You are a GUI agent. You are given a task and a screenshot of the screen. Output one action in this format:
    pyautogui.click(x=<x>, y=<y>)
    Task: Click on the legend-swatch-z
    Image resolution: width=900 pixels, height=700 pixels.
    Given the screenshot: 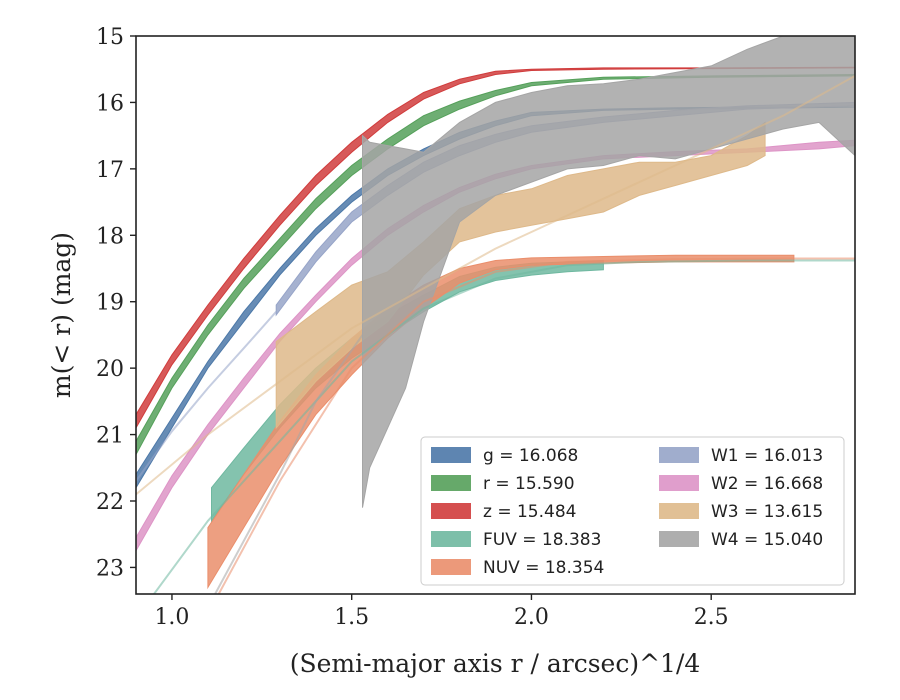 What is the action you would take?
    pyautogui.click(x=451, y=511)
    